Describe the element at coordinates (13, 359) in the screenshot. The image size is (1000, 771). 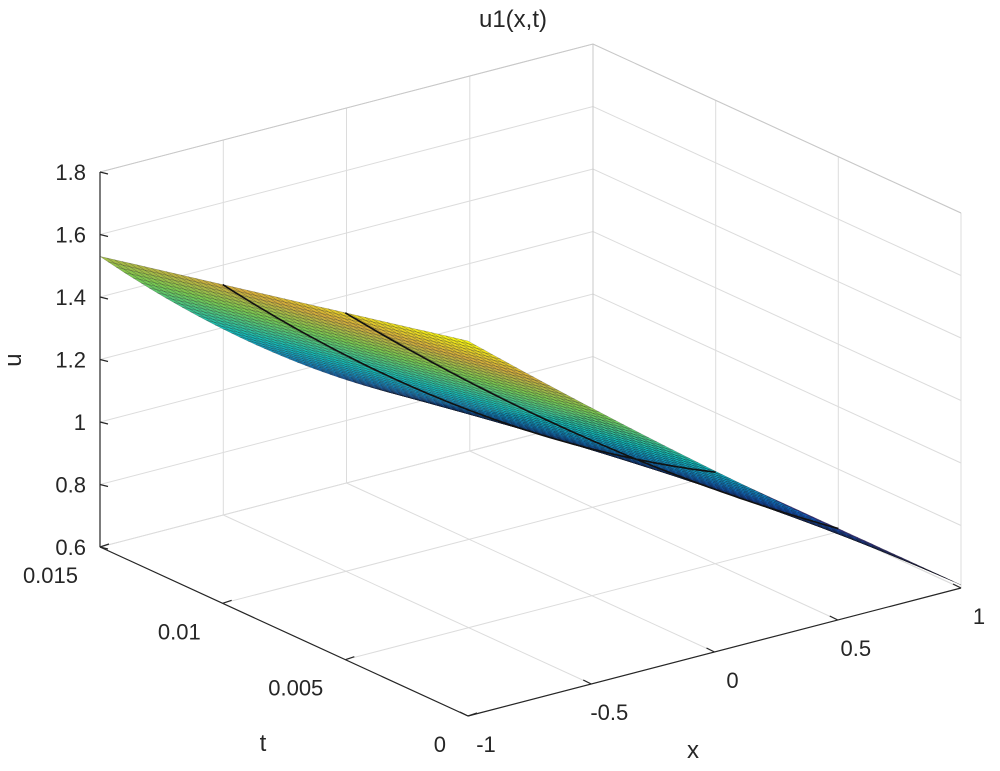
I see `u-axis-label: u` at that location.